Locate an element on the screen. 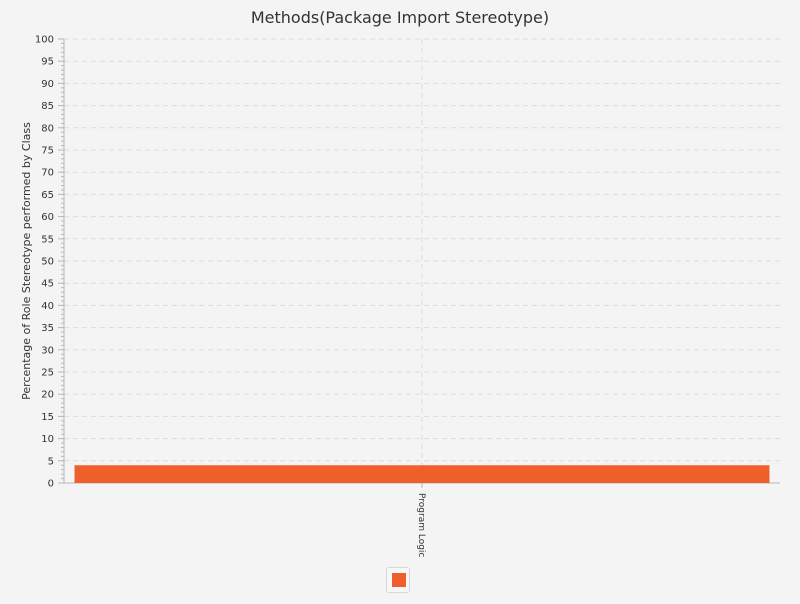  legend is located at coordinates (398, 580).